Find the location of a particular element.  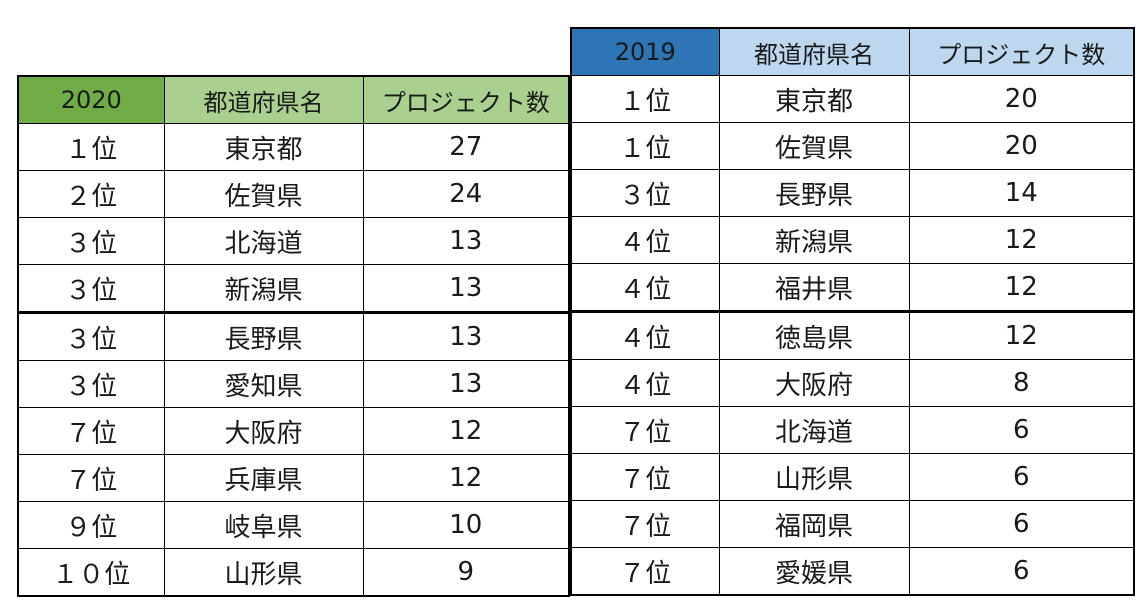

table-row: ３位 長野県 13 is located at coordinates (293, 336).